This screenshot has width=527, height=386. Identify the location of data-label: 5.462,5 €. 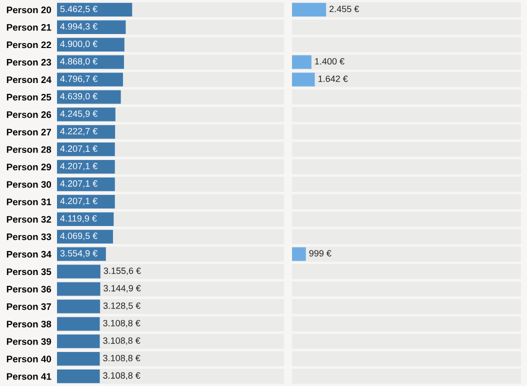
(79, 10).